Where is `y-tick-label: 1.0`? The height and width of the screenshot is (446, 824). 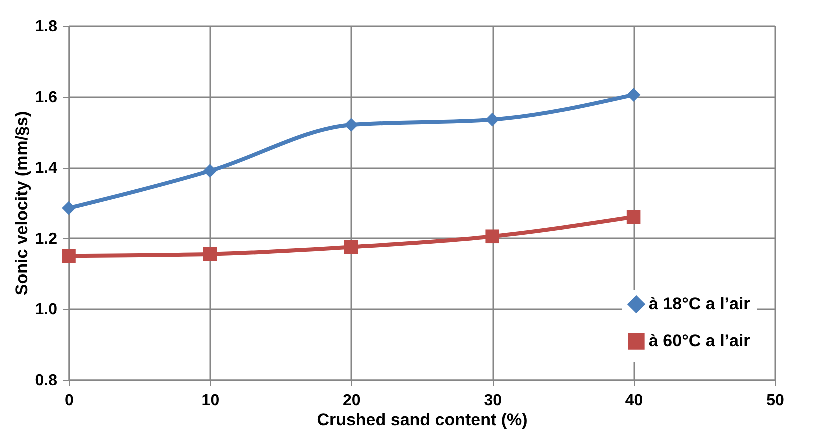
y-tick-label: 1.0 is located at coordinates (46, 310).